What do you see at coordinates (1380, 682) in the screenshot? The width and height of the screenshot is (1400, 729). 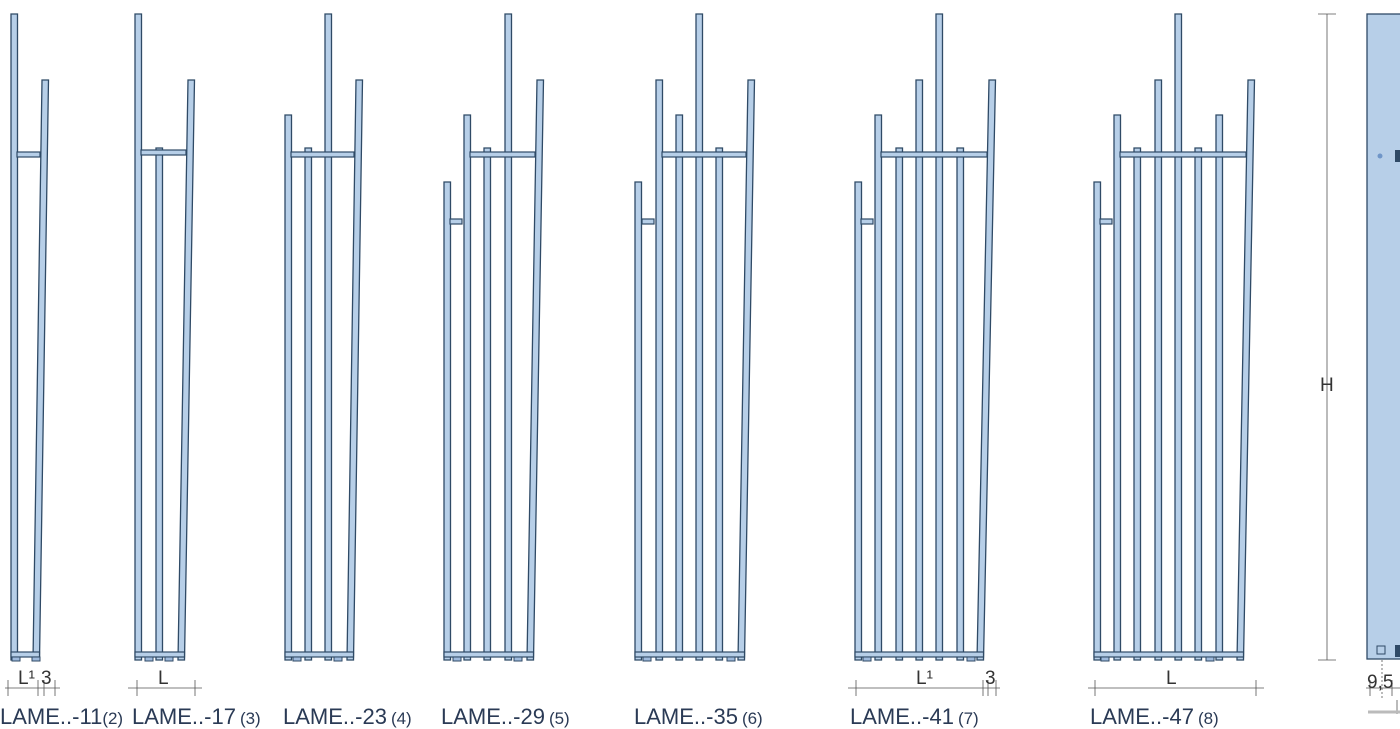 I see `dim-depth-label: 9,5` at bounding box center [1380, 682].